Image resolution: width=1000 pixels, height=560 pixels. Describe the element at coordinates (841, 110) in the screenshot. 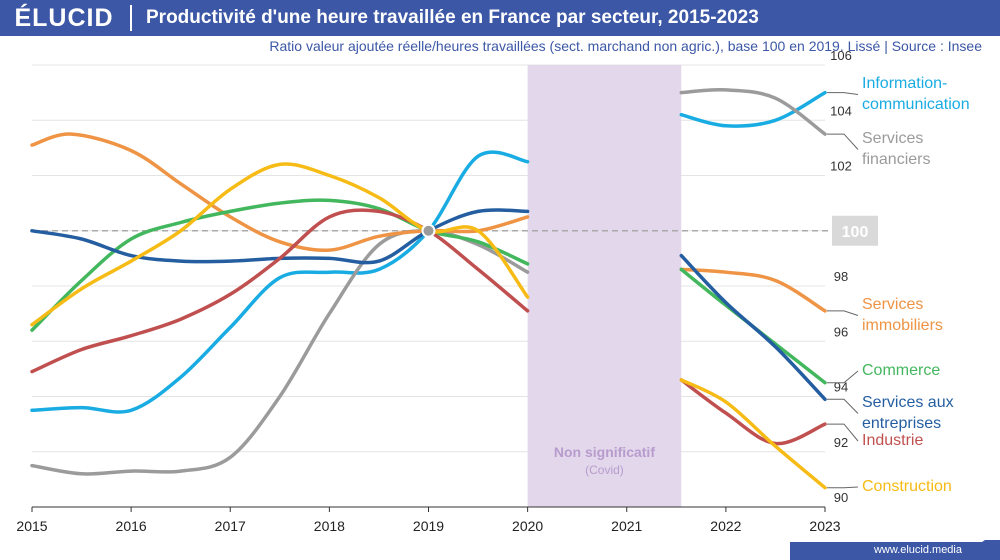

I see `y-tick-104: 104` at that location.